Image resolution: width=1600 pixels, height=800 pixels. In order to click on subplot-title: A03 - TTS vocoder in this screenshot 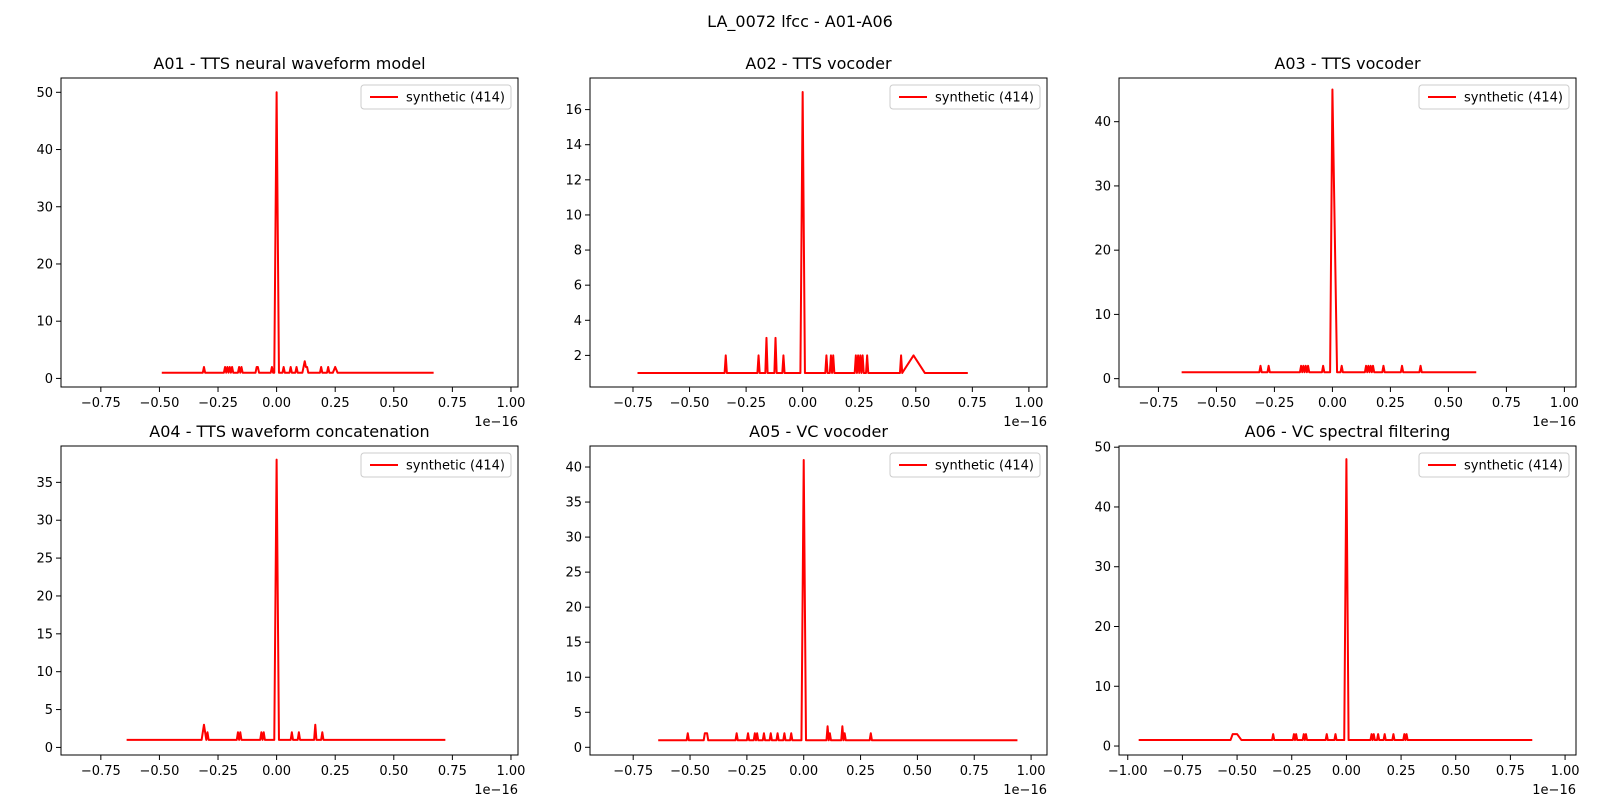, I will do `click(1347, 63)`.